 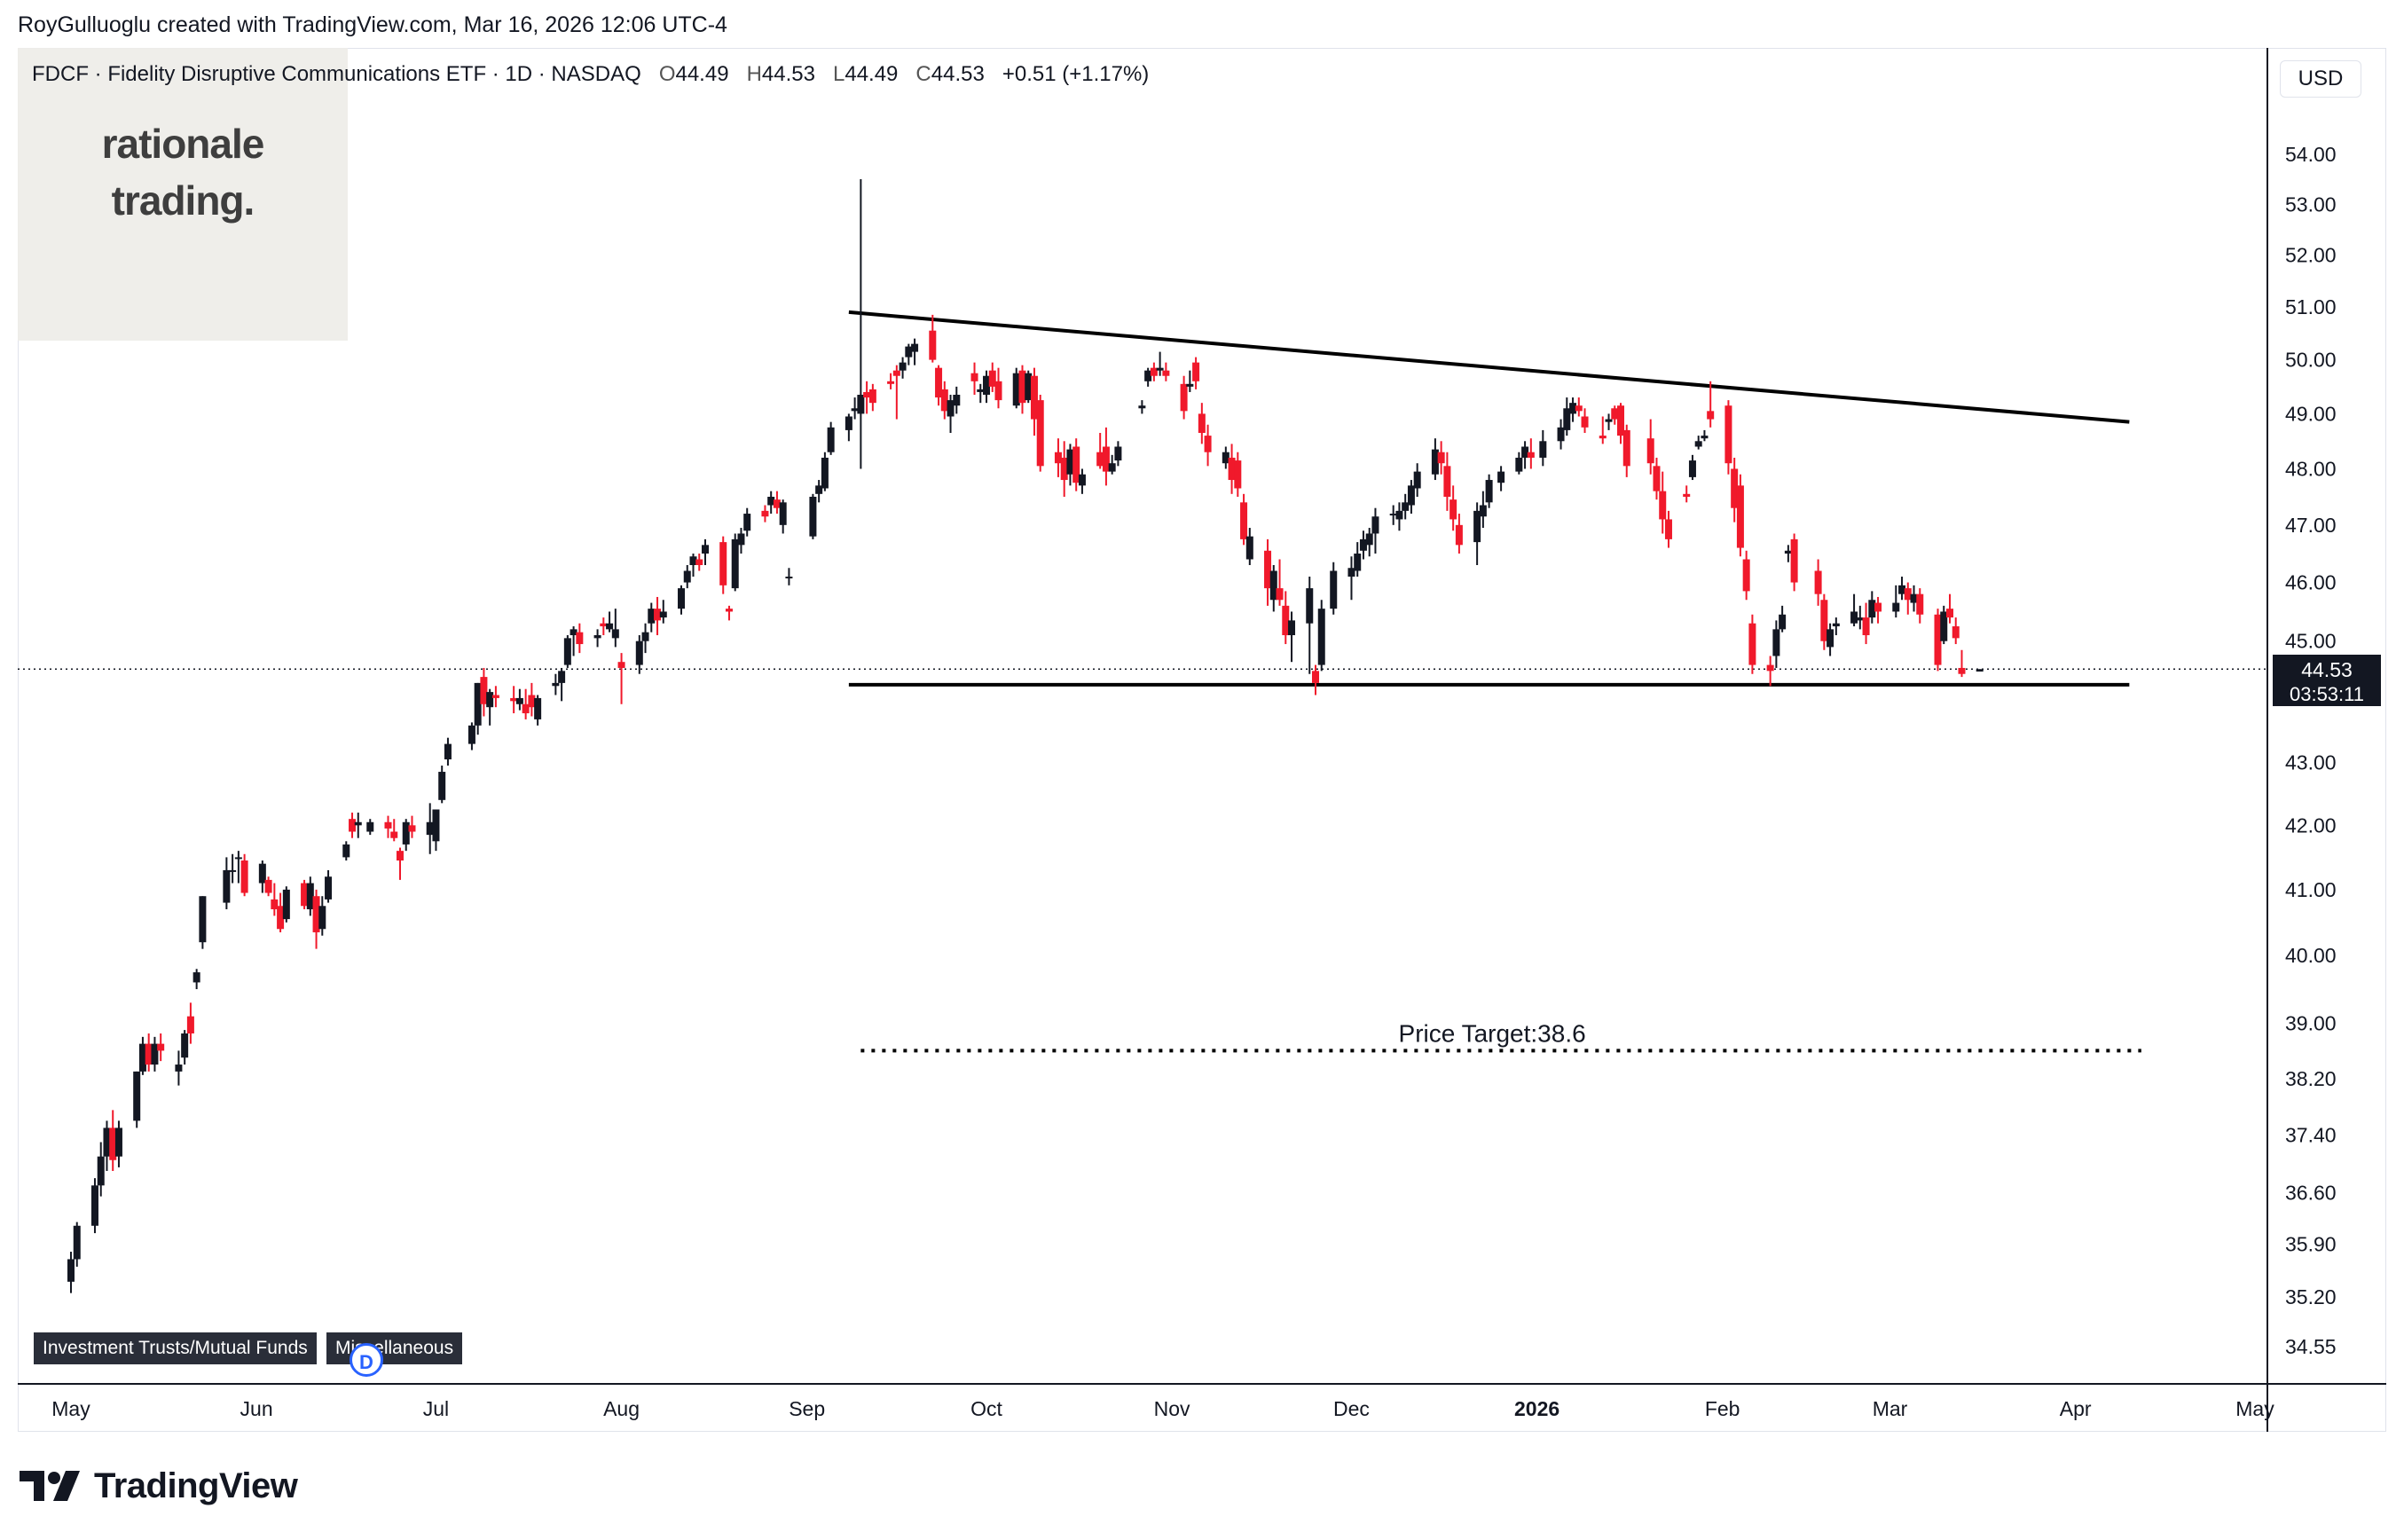 What do you see at coordinates (196, 1485) in the screenshot?
I see `brand-name: TradingView` at bounding box center [196, 1485].